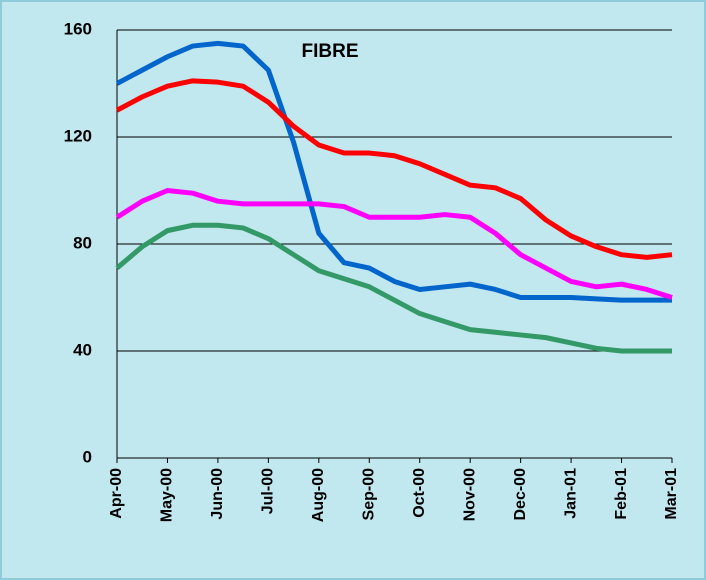 The image size is (706, 580). I want to click on x-tick-label: Dec-00, so click(520, 494).